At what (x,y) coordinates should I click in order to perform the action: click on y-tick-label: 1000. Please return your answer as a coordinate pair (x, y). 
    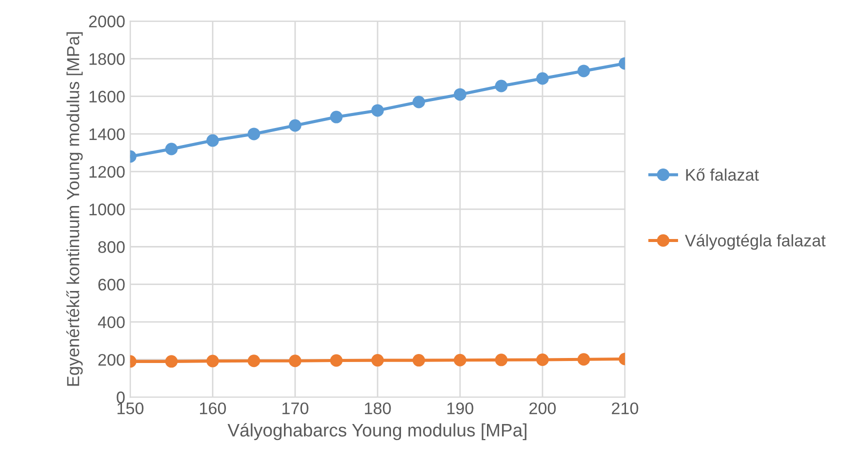
    Looking at the image, I should click on (107, 210).